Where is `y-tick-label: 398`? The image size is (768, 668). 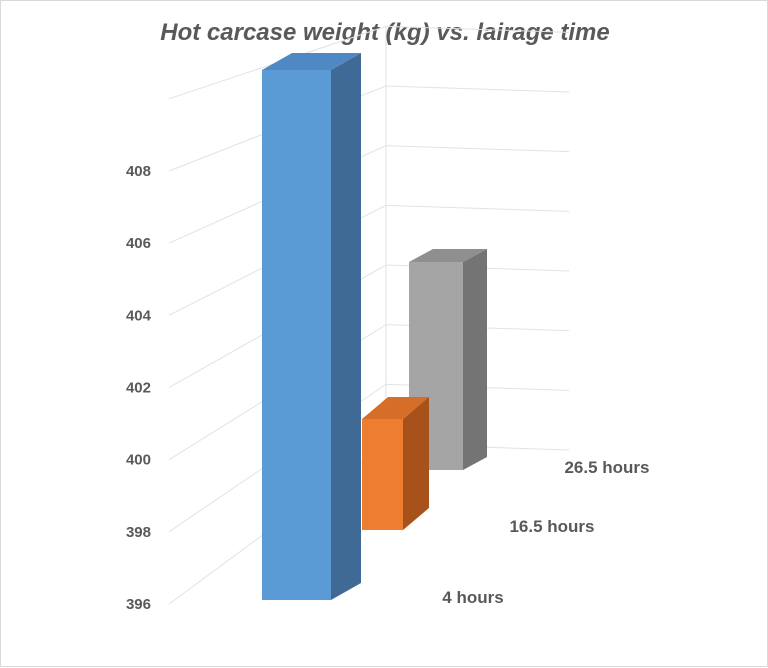 y-tick-label: 398 is located at coordinates (138, 532).